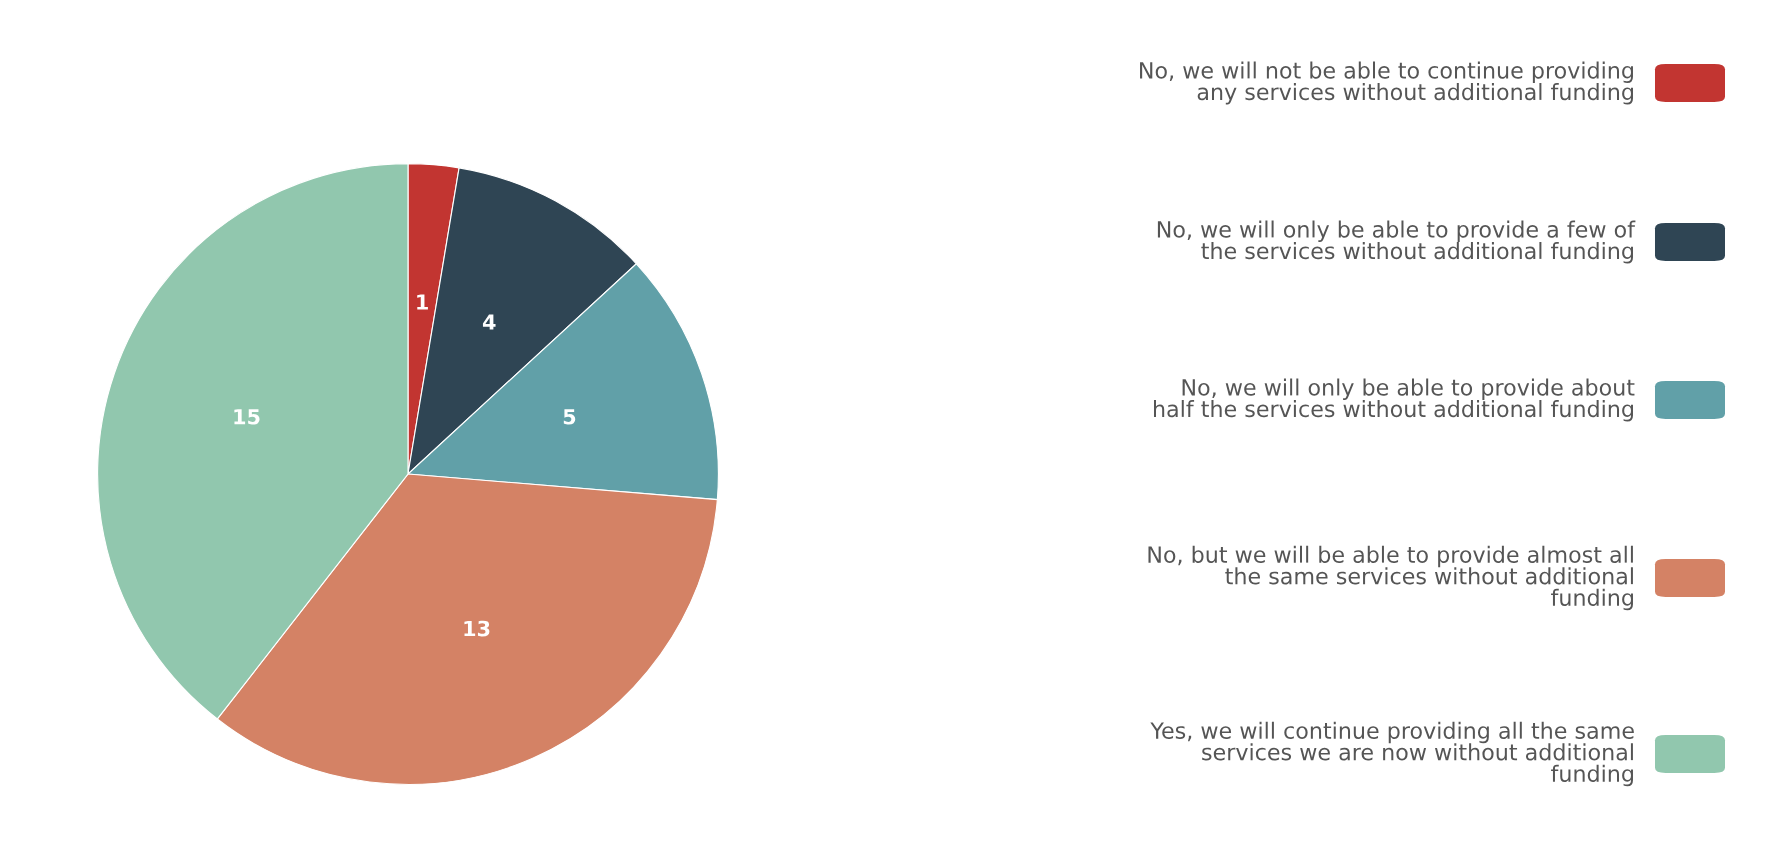  I want to click on legend-label: No, we will only be able to provide a few of the services without additional funding, so click(1396, 242).